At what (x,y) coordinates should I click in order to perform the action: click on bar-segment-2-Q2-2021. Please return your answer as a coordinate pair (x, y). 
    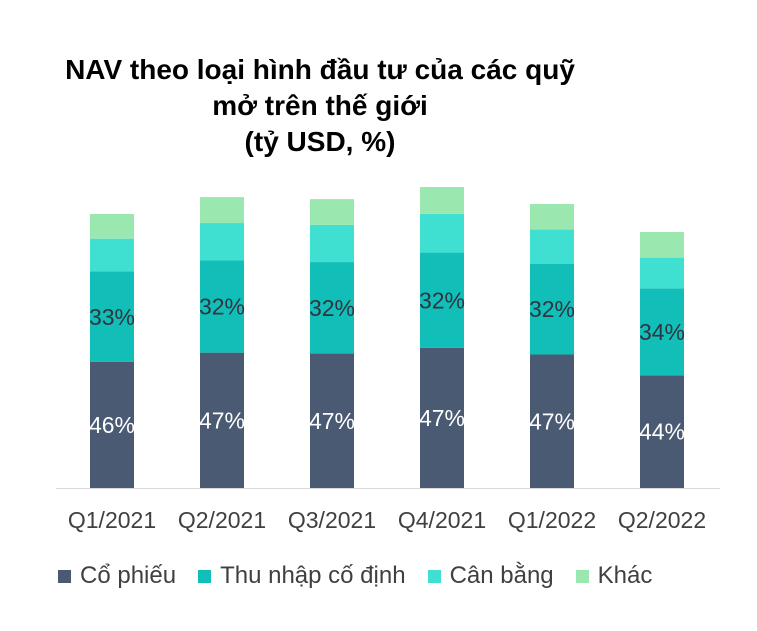
    Looking at the image, I should click on (222, 306).